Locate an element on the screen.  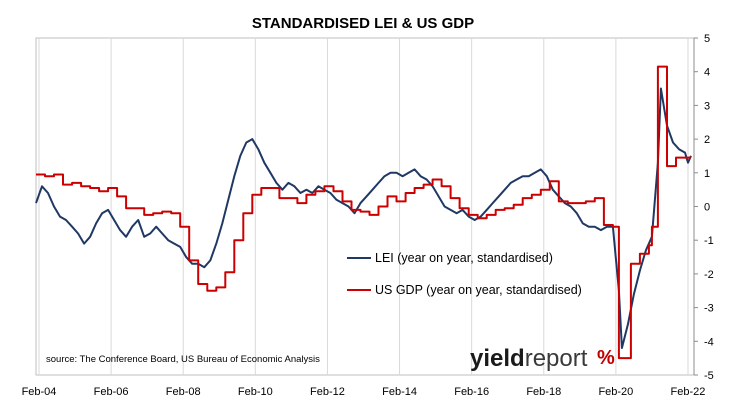
legend-label-gdp: US GDP (year on year, standardised) is located at coordinates (478, 290).